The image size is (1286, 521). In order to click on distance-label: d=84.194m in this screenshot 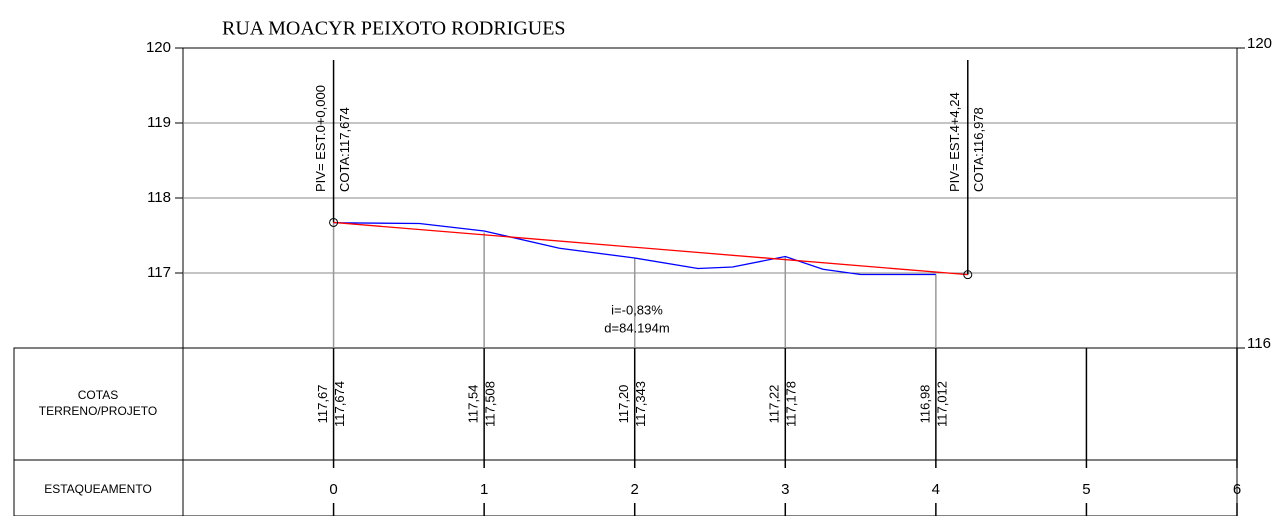, I will do `click(636, 327)`.